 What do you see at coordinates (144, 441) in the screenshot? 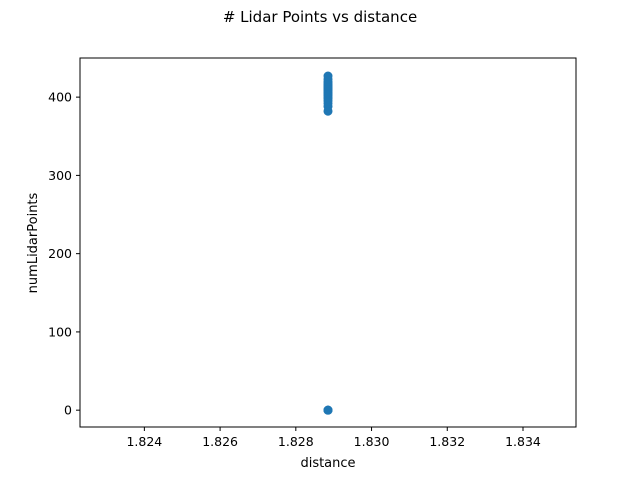
I see `x-tick-label: 1.824` at bounding box center [144, 441].